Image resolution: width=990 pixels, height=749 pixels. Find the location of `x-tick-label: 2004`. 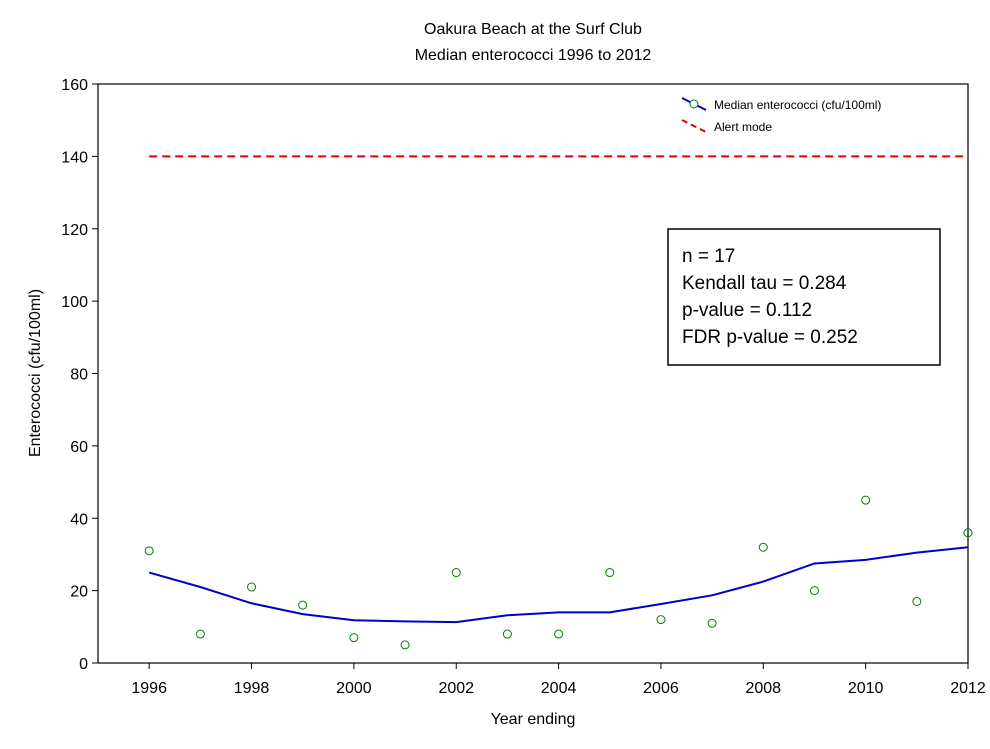

x-tick-label: 2004 is located at coordinates (559, 688).